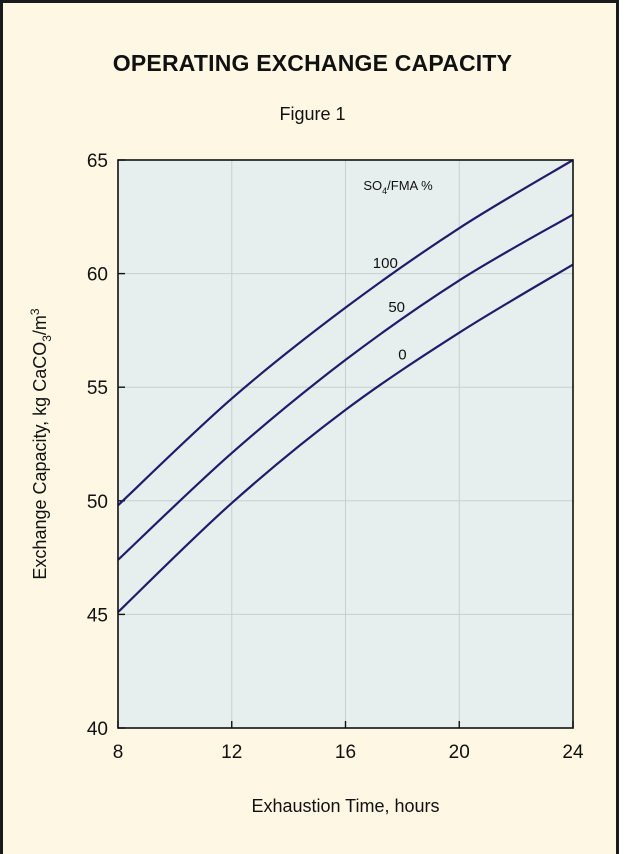  Describe the element at coordinates (396, 307) in the screenshot. I see `curve-label-50: 50` at that location.